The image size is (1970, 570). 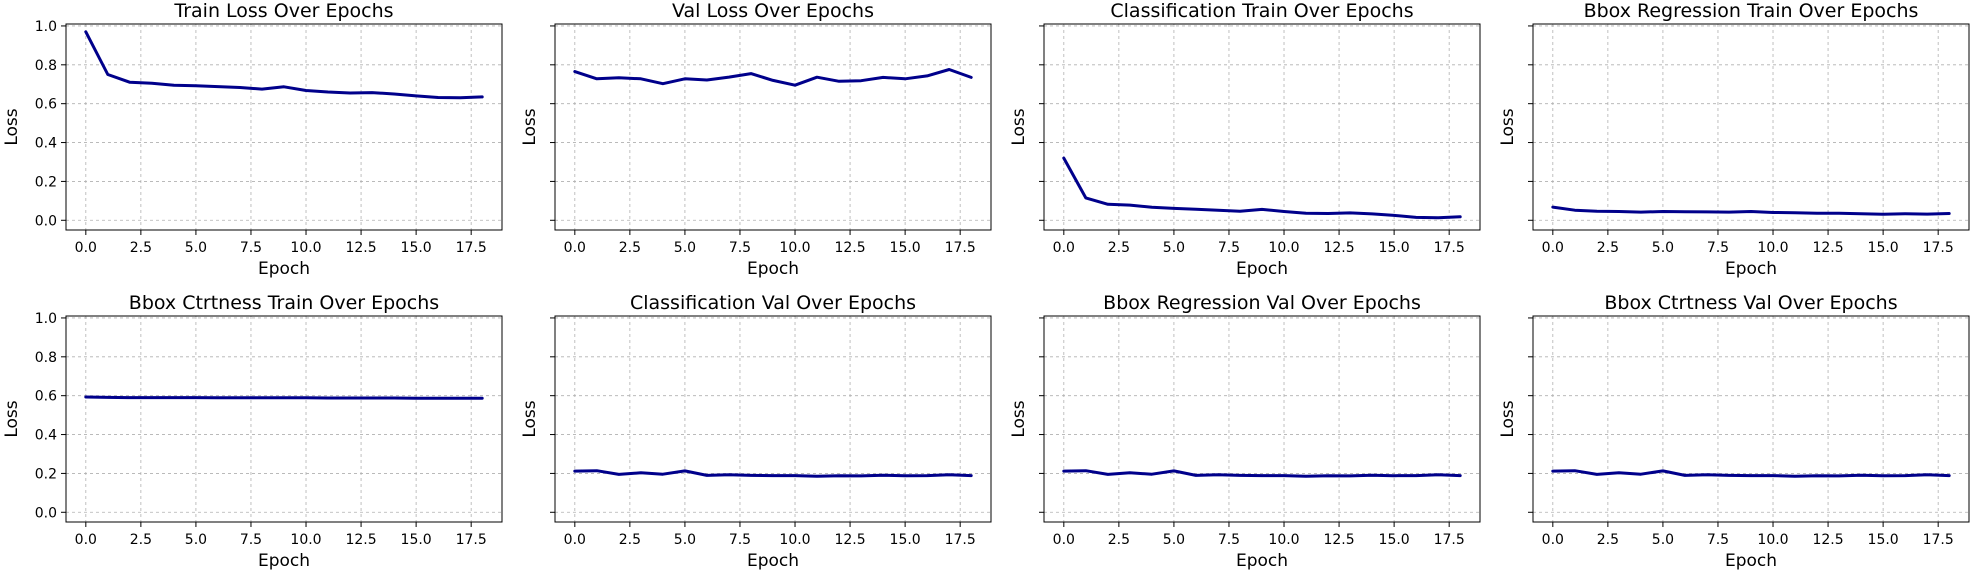 I want to click on y-tick-label: 0.4, so click(x=46, y=436).